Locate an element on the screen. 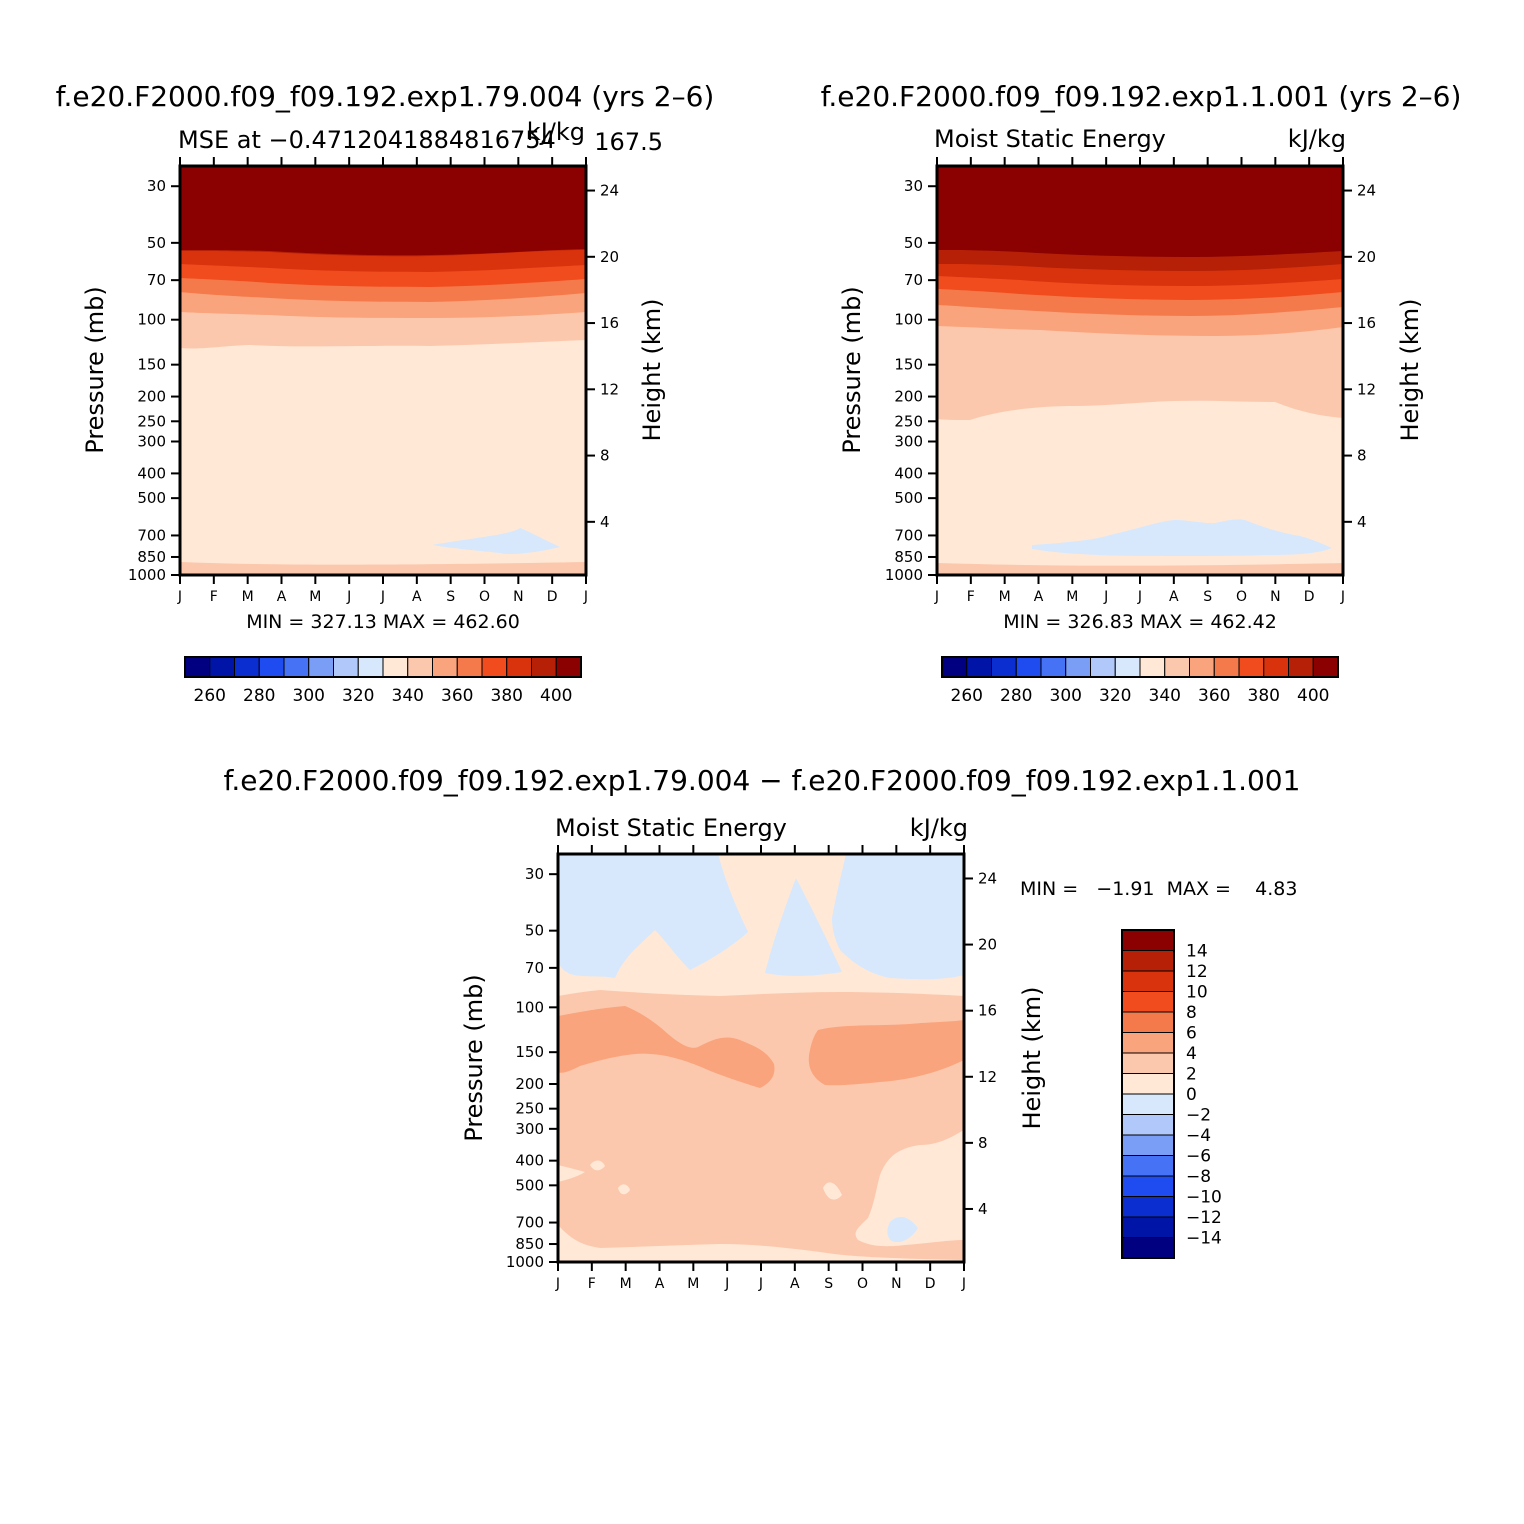  contour-fill-neg-upper-right is located at coordinates (898, 917).